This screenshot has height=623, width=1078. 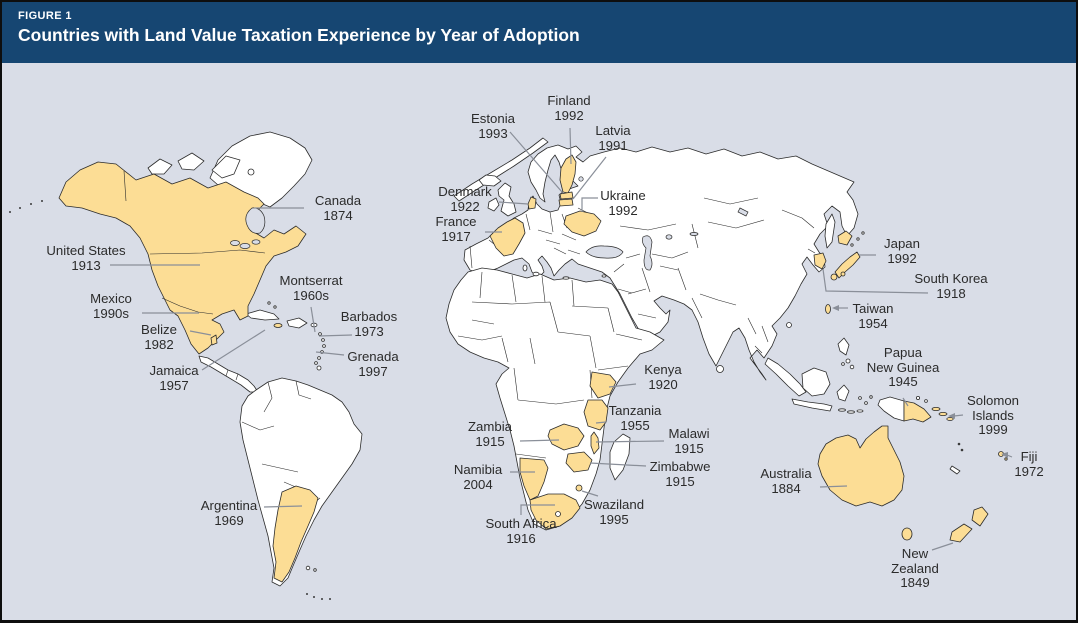 What do you see at coordinates (568, 174) in the screenshot?
I see `finland-highlight` at bounding box center [568, 174].